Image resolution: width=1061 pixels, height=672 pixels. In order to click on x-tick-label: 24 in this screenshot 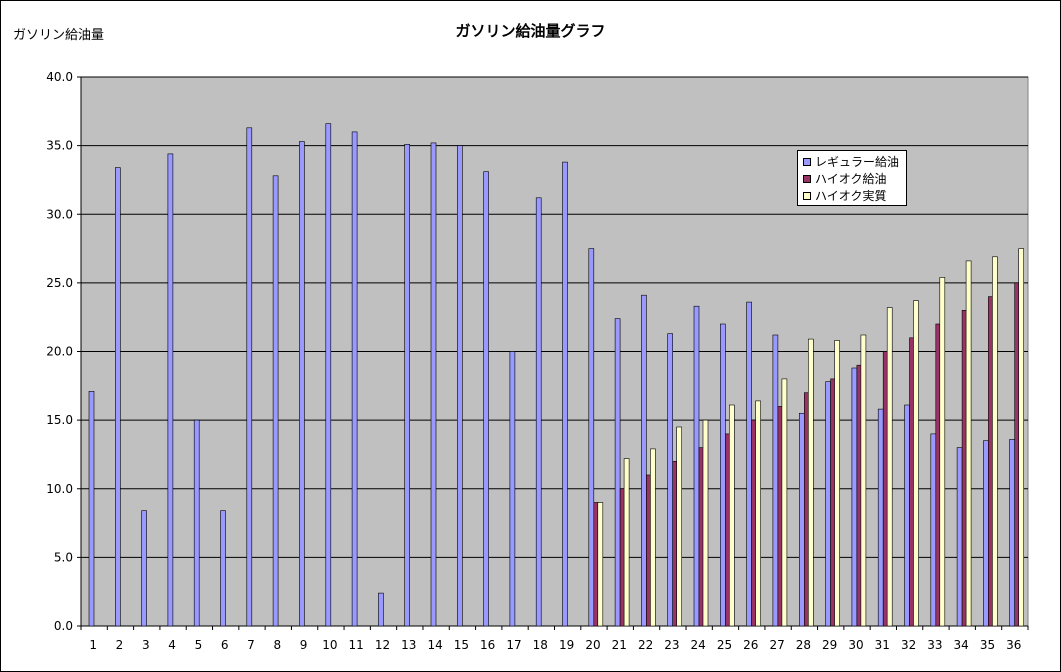, I will do `click(698, 645)`.